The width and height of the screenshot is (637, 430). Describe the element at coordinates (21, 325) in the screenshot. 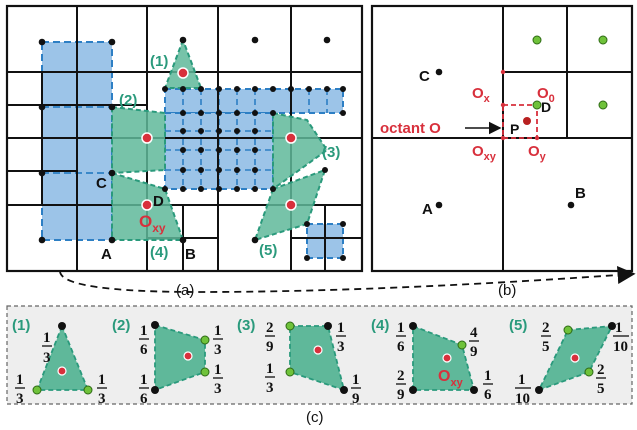

I see `stencil-1-tag: (1)` at that location.